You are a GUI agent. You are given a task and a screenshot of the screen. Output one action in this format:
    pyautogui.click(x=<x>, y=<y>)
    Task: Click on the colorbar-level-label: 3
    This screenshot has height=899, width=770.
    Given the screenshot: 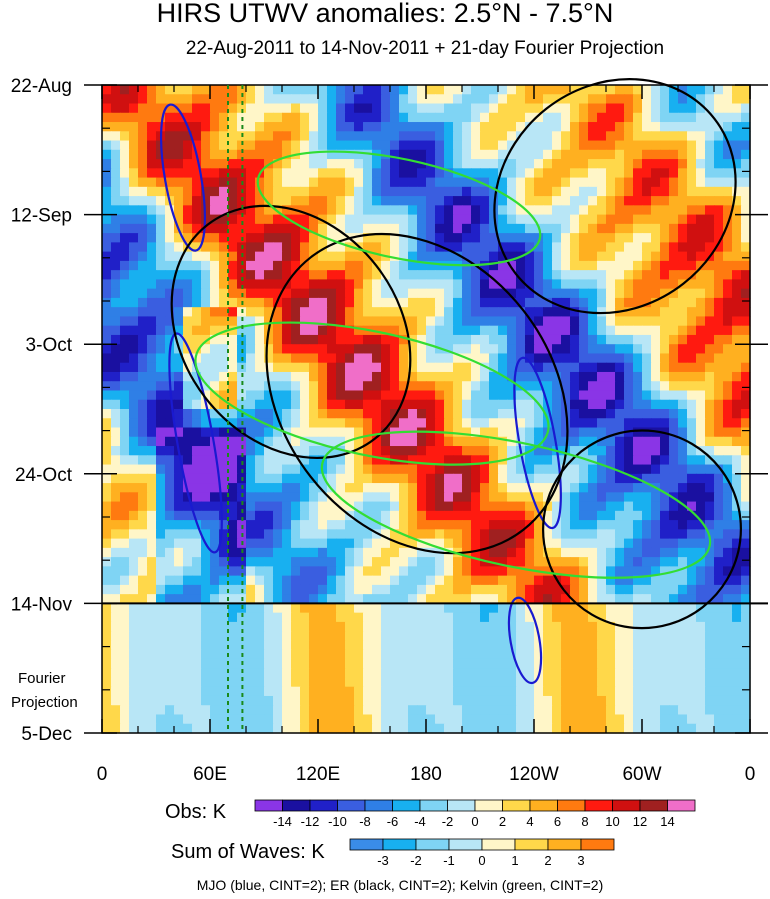 What is the action you would take?
    pyautogui.click(x=580, y=860)
    